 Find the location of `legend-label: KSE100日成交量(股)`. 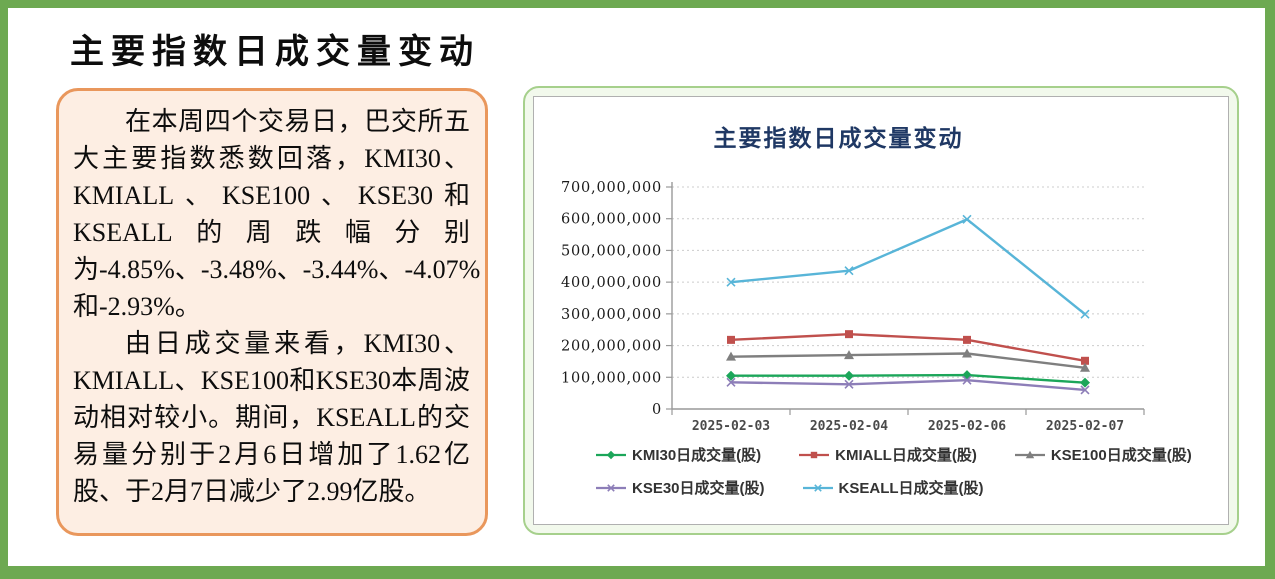

legend-label: KSE100日成交量(股) is located at coordinates (1121, 455).